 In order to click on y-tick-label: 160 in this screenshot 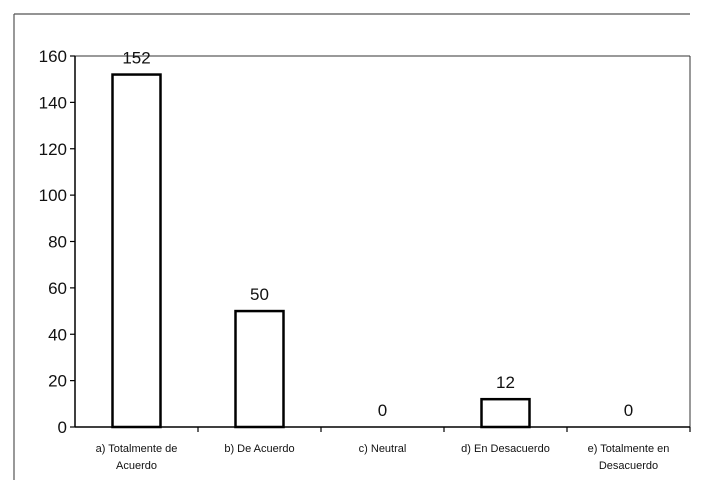, I will do `click(53, 56)`.